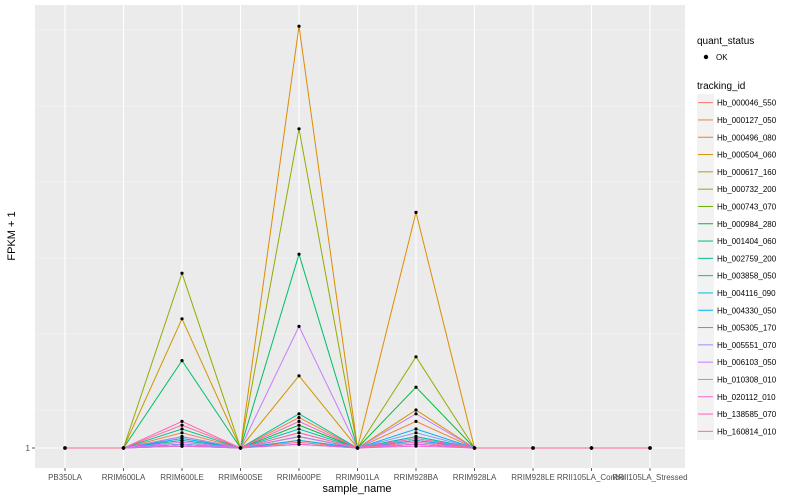  I want to click on x-tick-label: RRIM600LA, so click(124, 477).